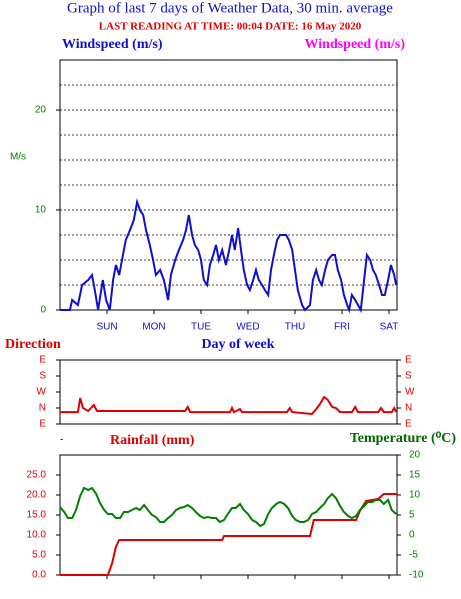 The width and height of the screenshot is (461, 599). Describe the element at coordinates (153, 327) in the screenshot. I see `x-tick-label: MON` at that location.